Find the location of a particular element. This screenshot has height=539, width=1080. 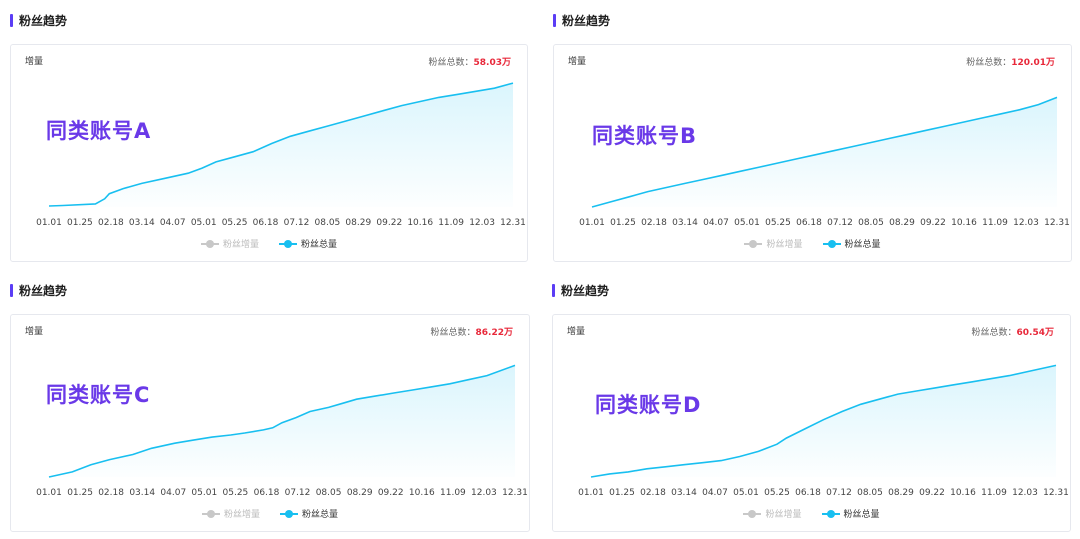

follower-total-value: 120.01万 is located at coordinates (1033, 63).